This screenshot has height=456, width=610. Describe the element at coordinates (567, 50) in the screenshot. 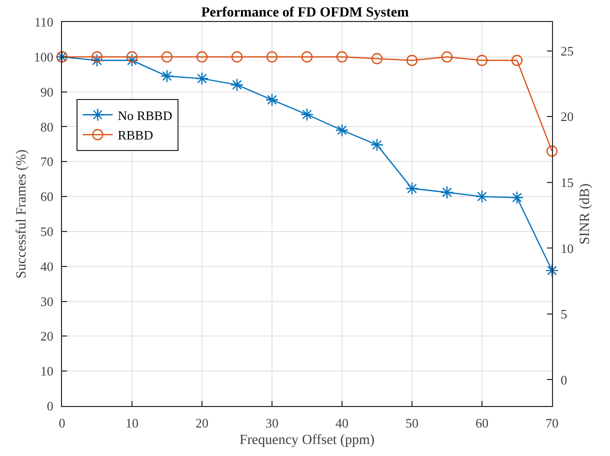

I see `y2-tick-label: 25` at that location.